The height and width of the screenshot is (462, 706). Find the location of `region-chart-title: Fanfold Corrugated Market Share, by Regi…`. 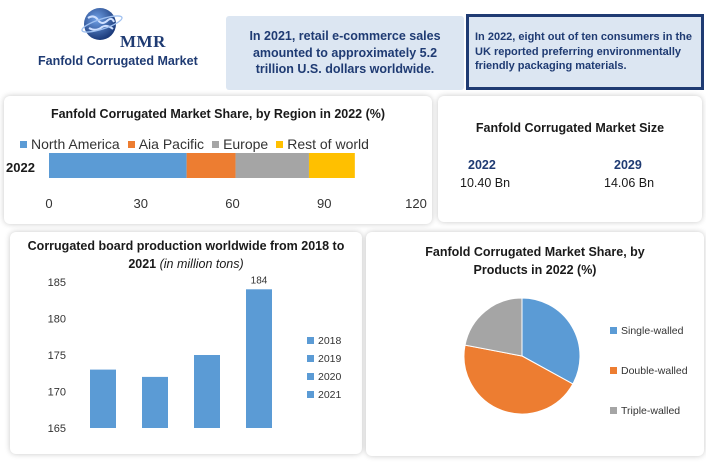

region-chart-title: Fanfold Corrugated Market Share, by Regi… is located at coordinates (218, 114).